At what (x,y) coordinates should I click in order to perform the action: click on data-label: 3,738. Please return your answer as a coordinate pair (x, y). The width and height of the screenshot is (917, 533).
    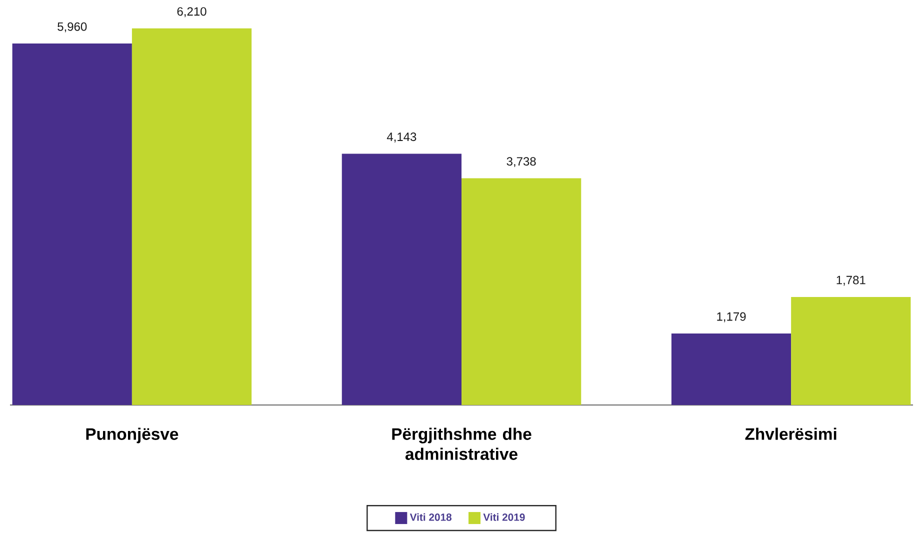
    Looking at the image, I should click on (521, 162).